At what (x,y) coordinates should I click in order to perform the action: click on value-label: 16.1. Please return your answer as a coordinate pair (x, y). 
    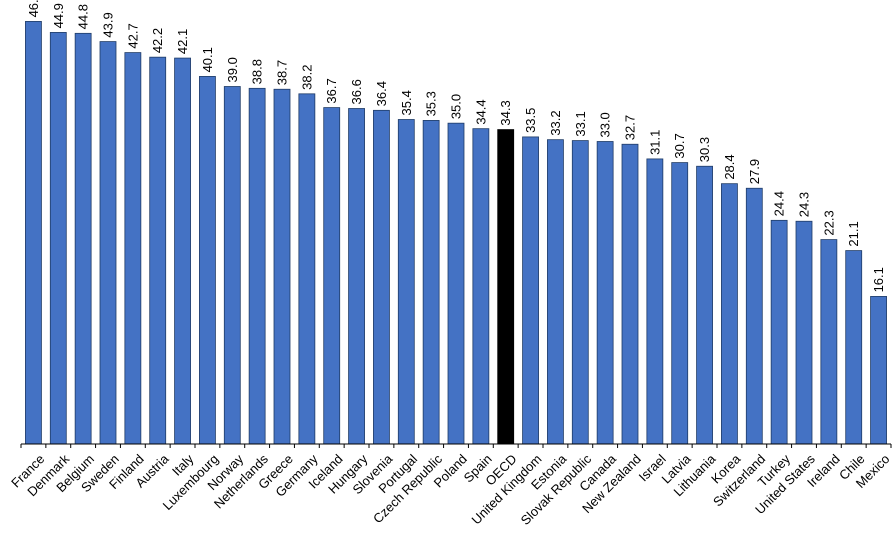
    Looking at the image, I should click on (878, 279).